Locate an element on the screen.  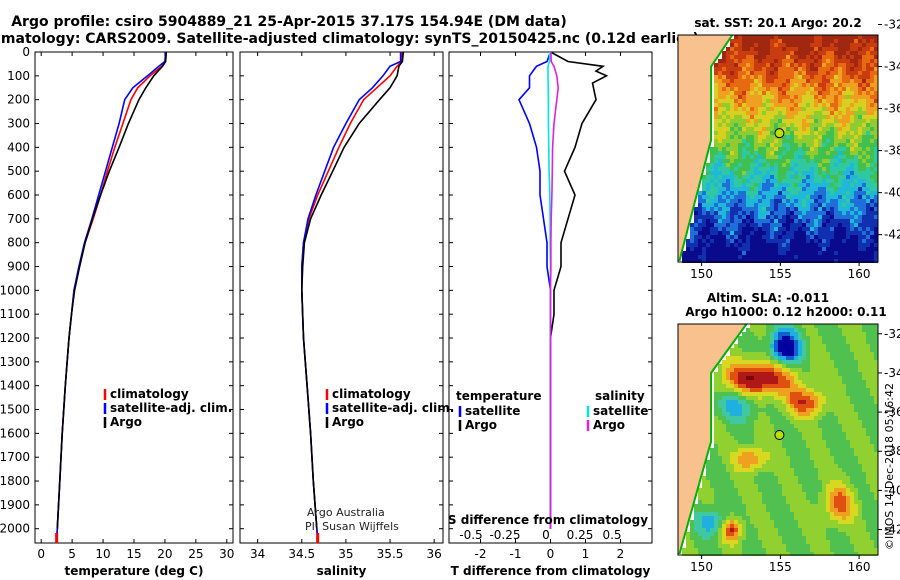
legend-label: satellite is located at coordinates (492, 411).